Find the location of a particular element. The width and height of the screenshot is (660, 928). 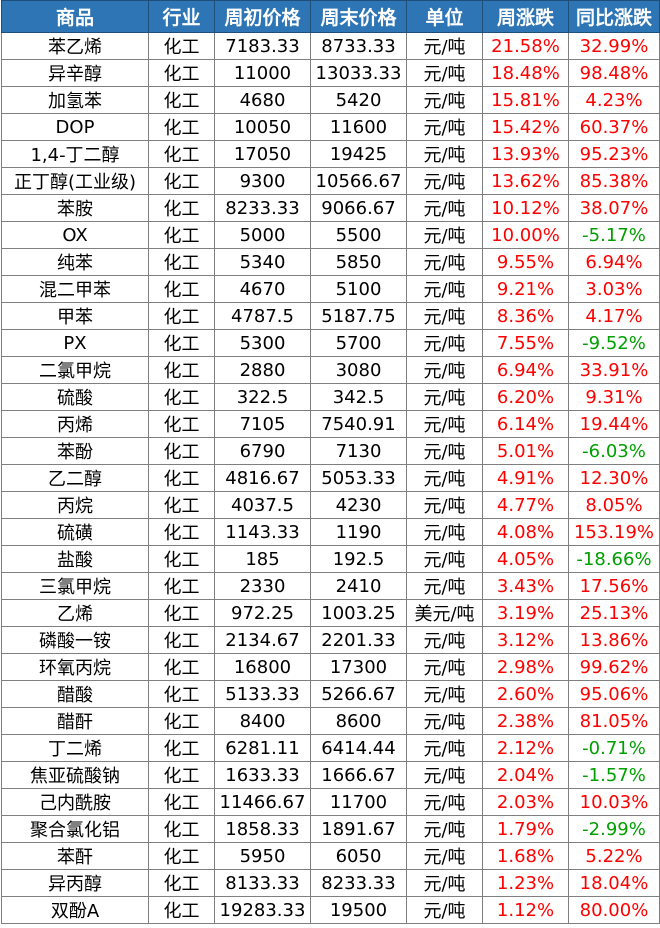

product-name-cell: 异丙醇 is located at coordinates (75, 883).